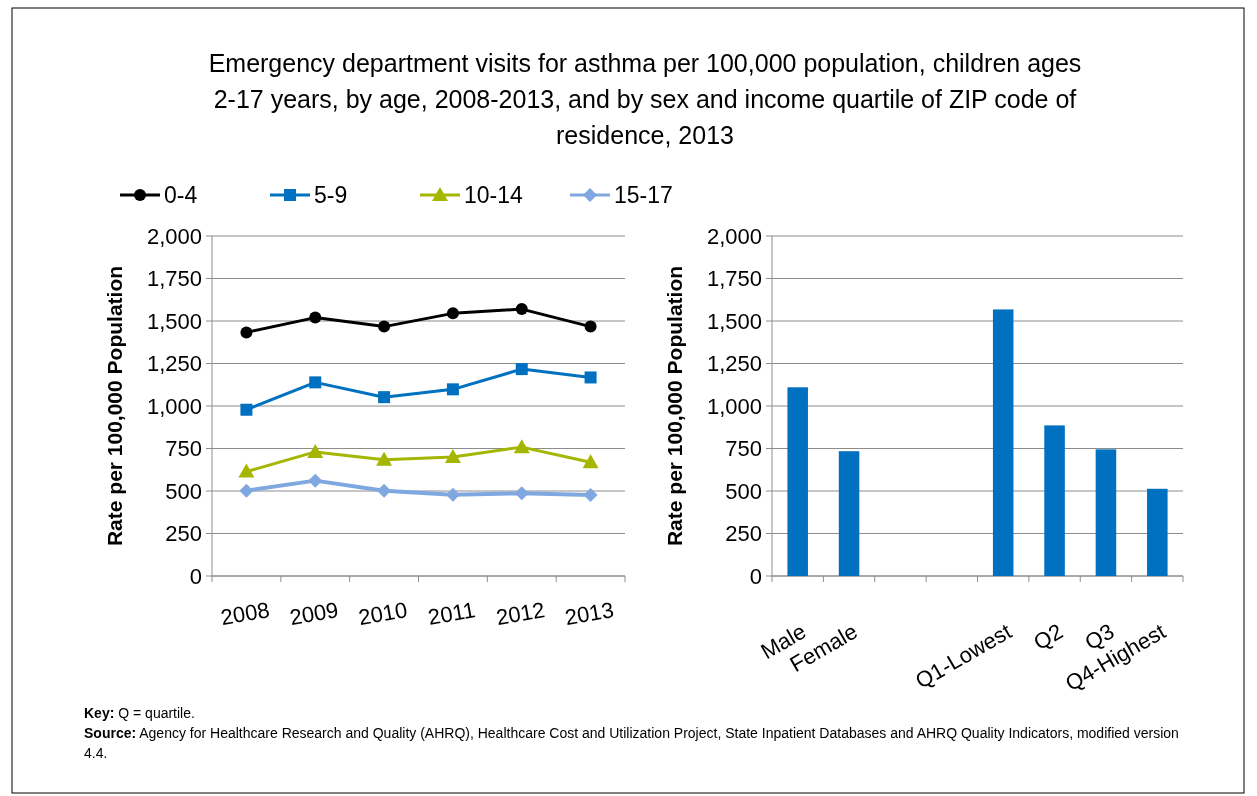  Describe the element at coordinates (314, 614) in the screenshot. I see `x-tick-label: 2009` at that location.